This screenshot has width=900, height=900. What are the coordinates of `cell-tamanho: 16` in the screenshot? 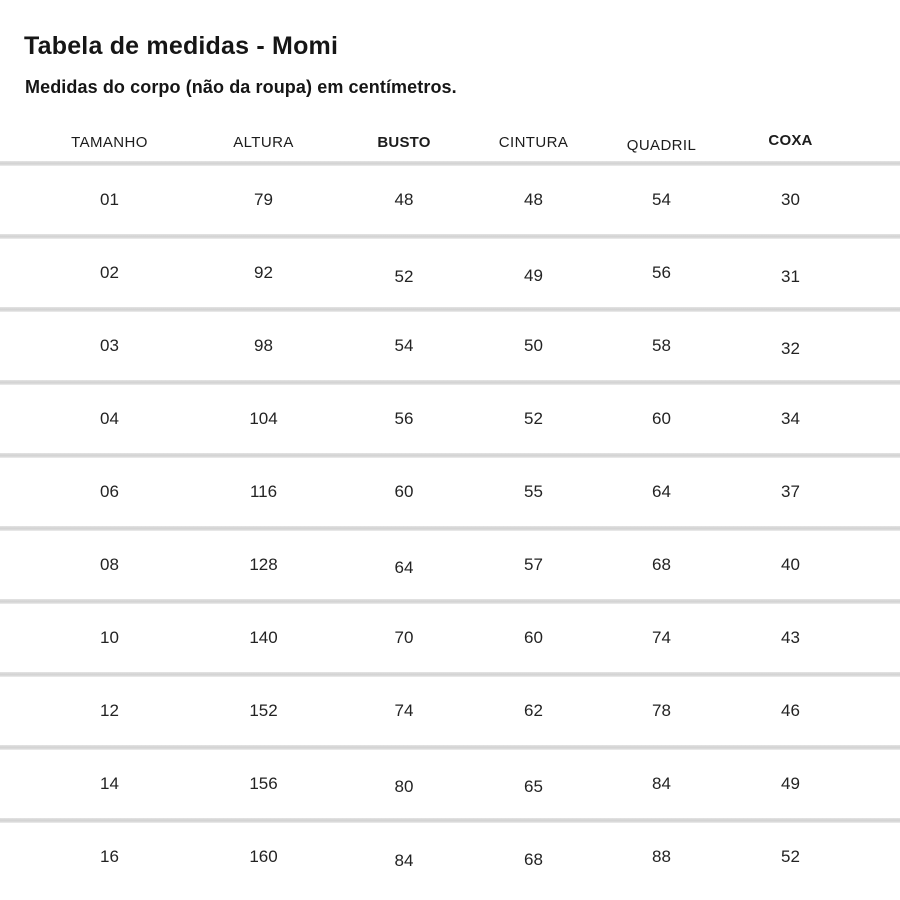 It's located at (109, 856).